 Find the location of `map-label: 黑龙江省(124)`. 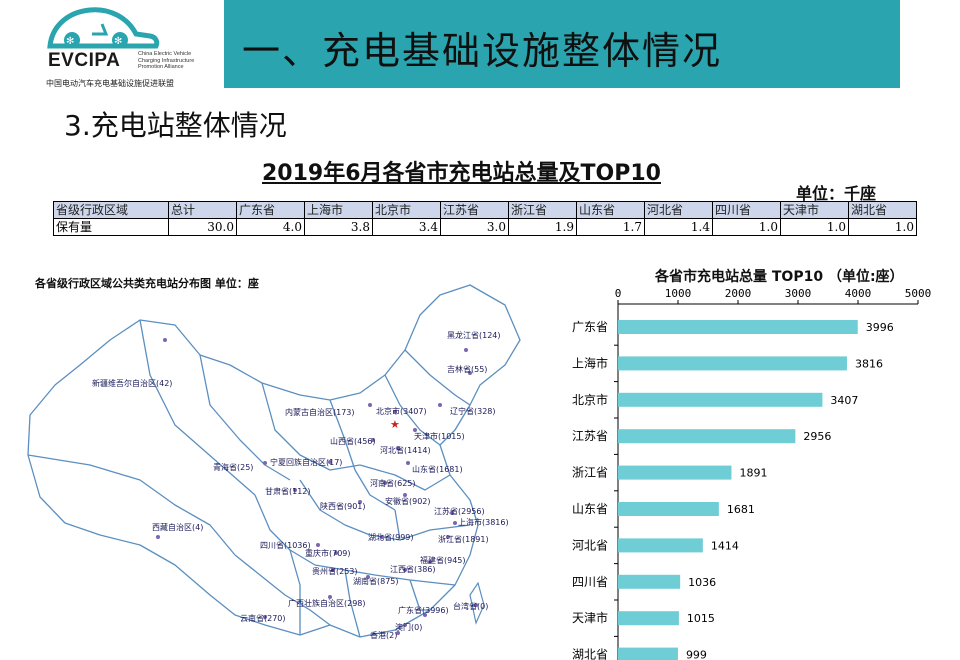

map-label: 黑龙江省(124) is located at coordinates (474, 335).